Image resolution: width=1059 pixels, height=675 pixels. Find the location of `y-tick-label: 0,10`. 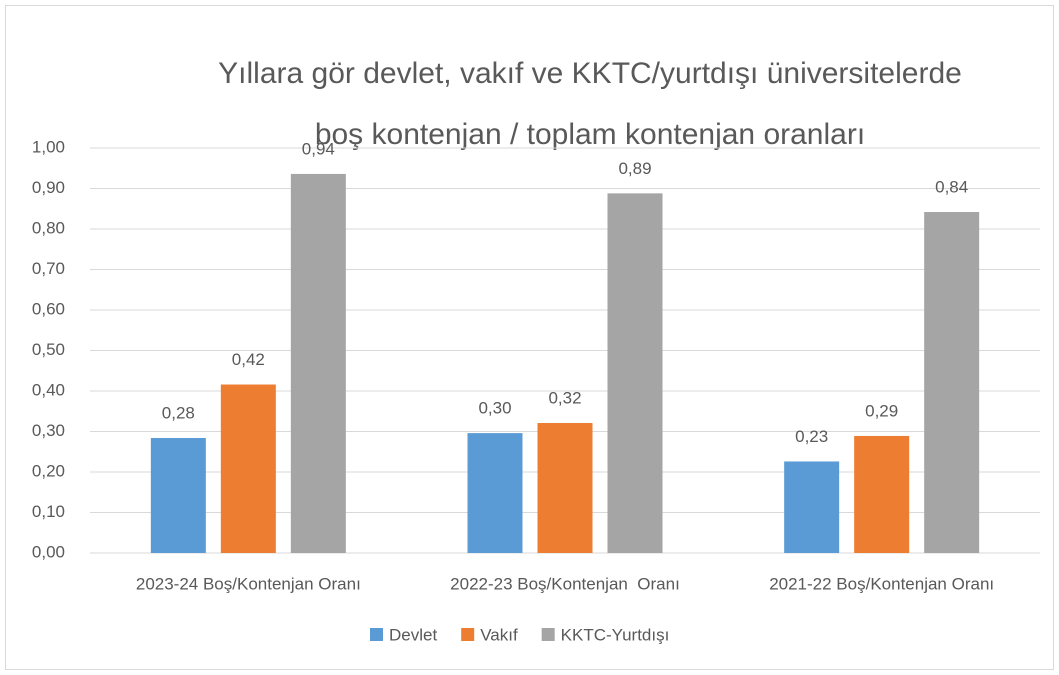

y-tick-label: 0,10 is located at coordinates (48, 511).